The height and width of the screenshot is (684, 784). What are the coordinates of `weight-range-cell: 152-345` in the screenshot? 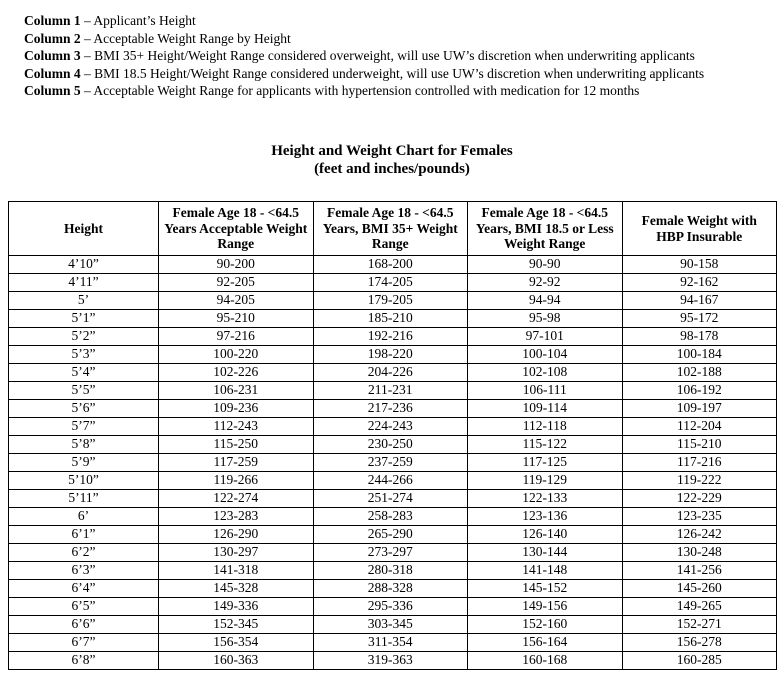 It's located at (236, 624).